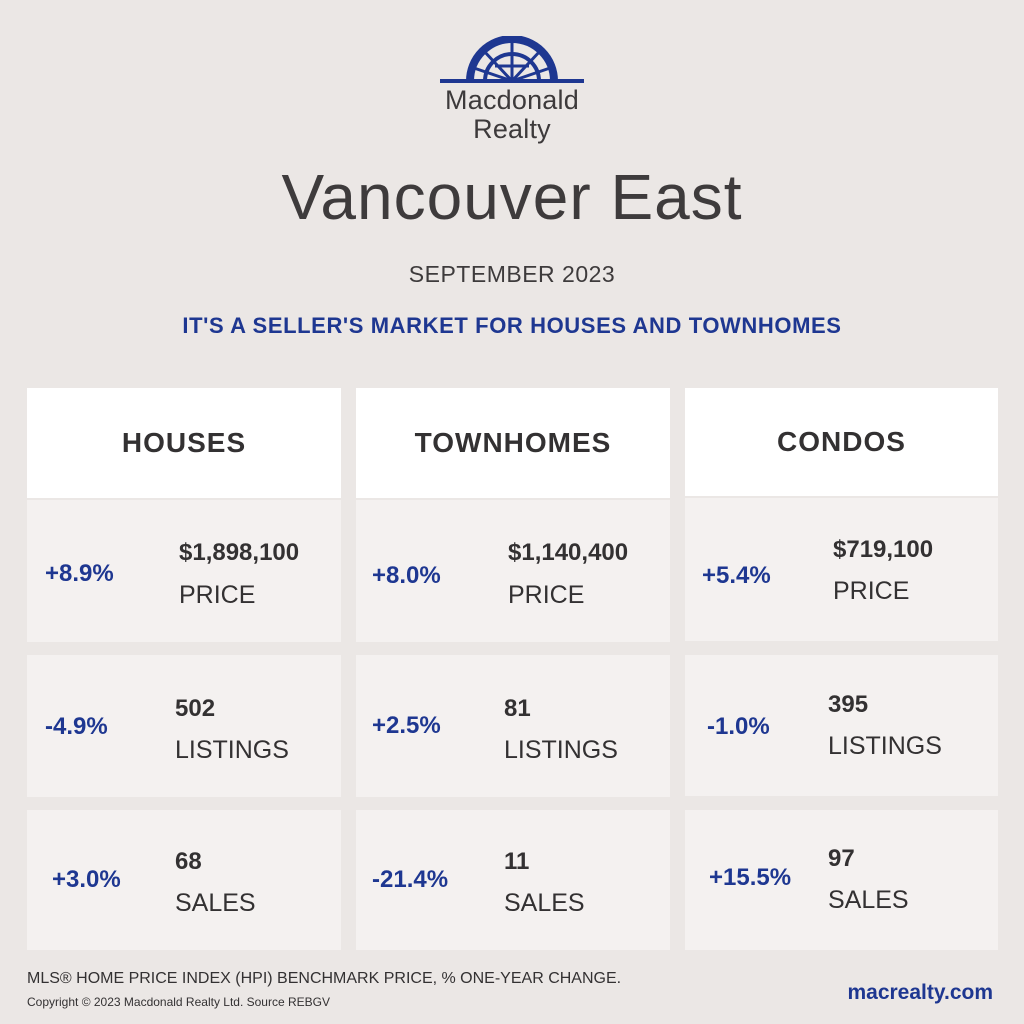 This screenshot has height=1024, width=1024. I want to click on brand-name-line2: Realty, so click(512, 129).